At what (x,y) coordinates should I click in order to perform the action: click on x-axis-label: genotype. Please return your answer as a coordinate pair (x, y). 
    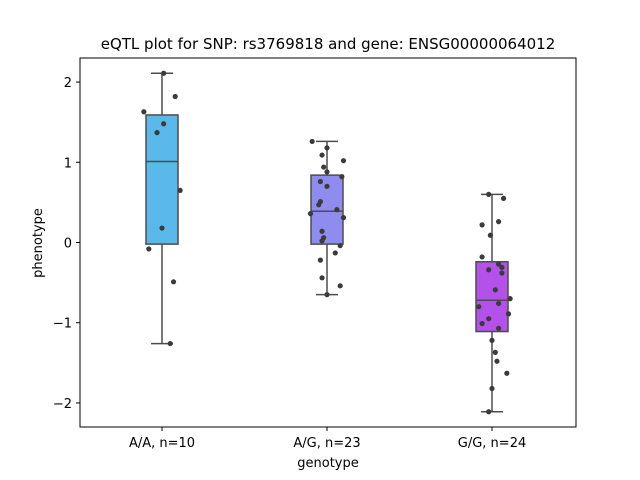
    Looking at the image, I should click on (327, 463).